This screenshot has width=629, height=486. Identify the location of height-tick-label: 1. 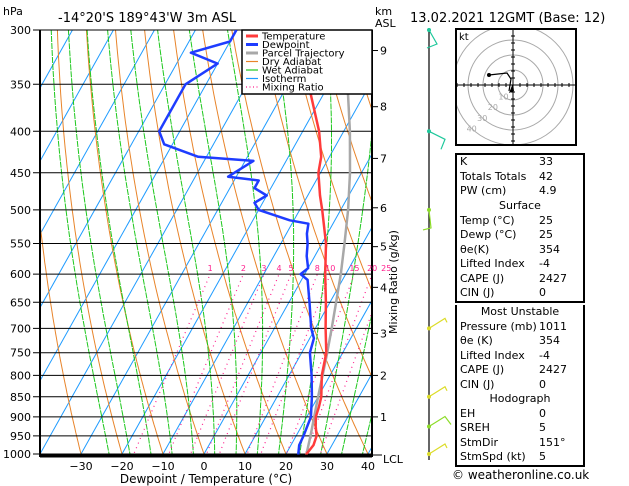
(383, 417).